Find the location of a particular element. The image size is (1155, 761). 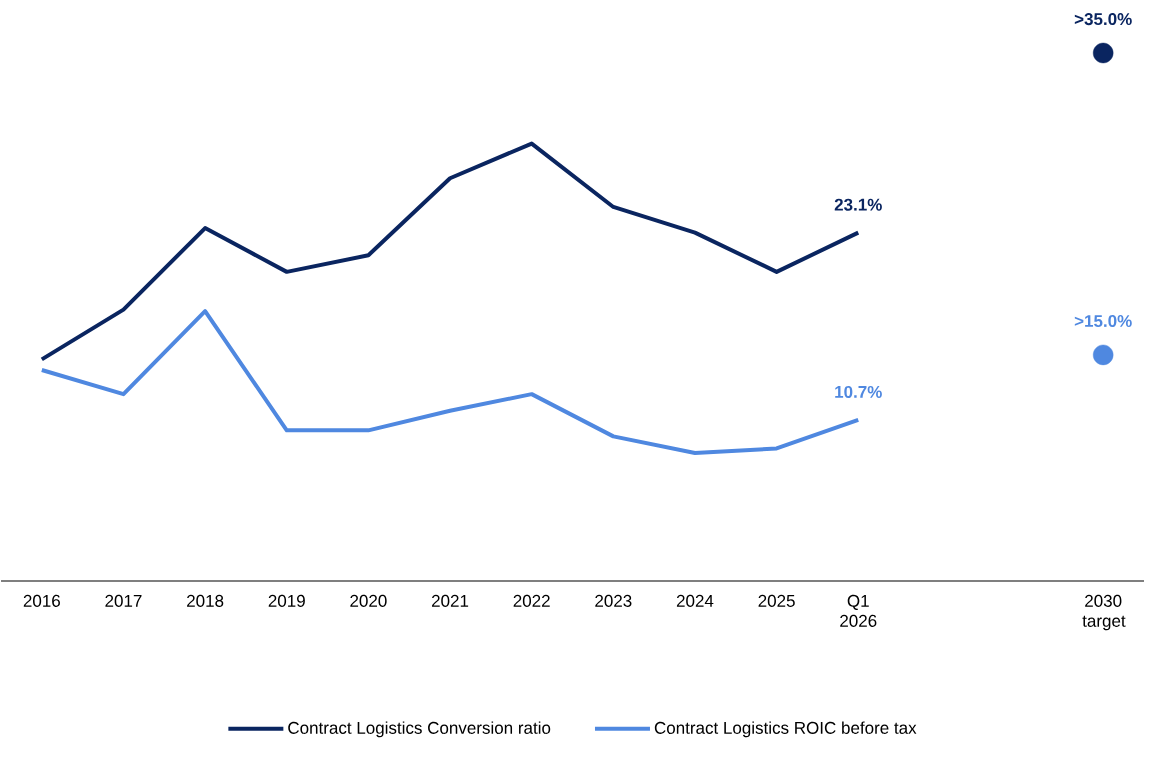

legend-label: Contract Logistics Conversion ratio is located at coordinates (419, 729).